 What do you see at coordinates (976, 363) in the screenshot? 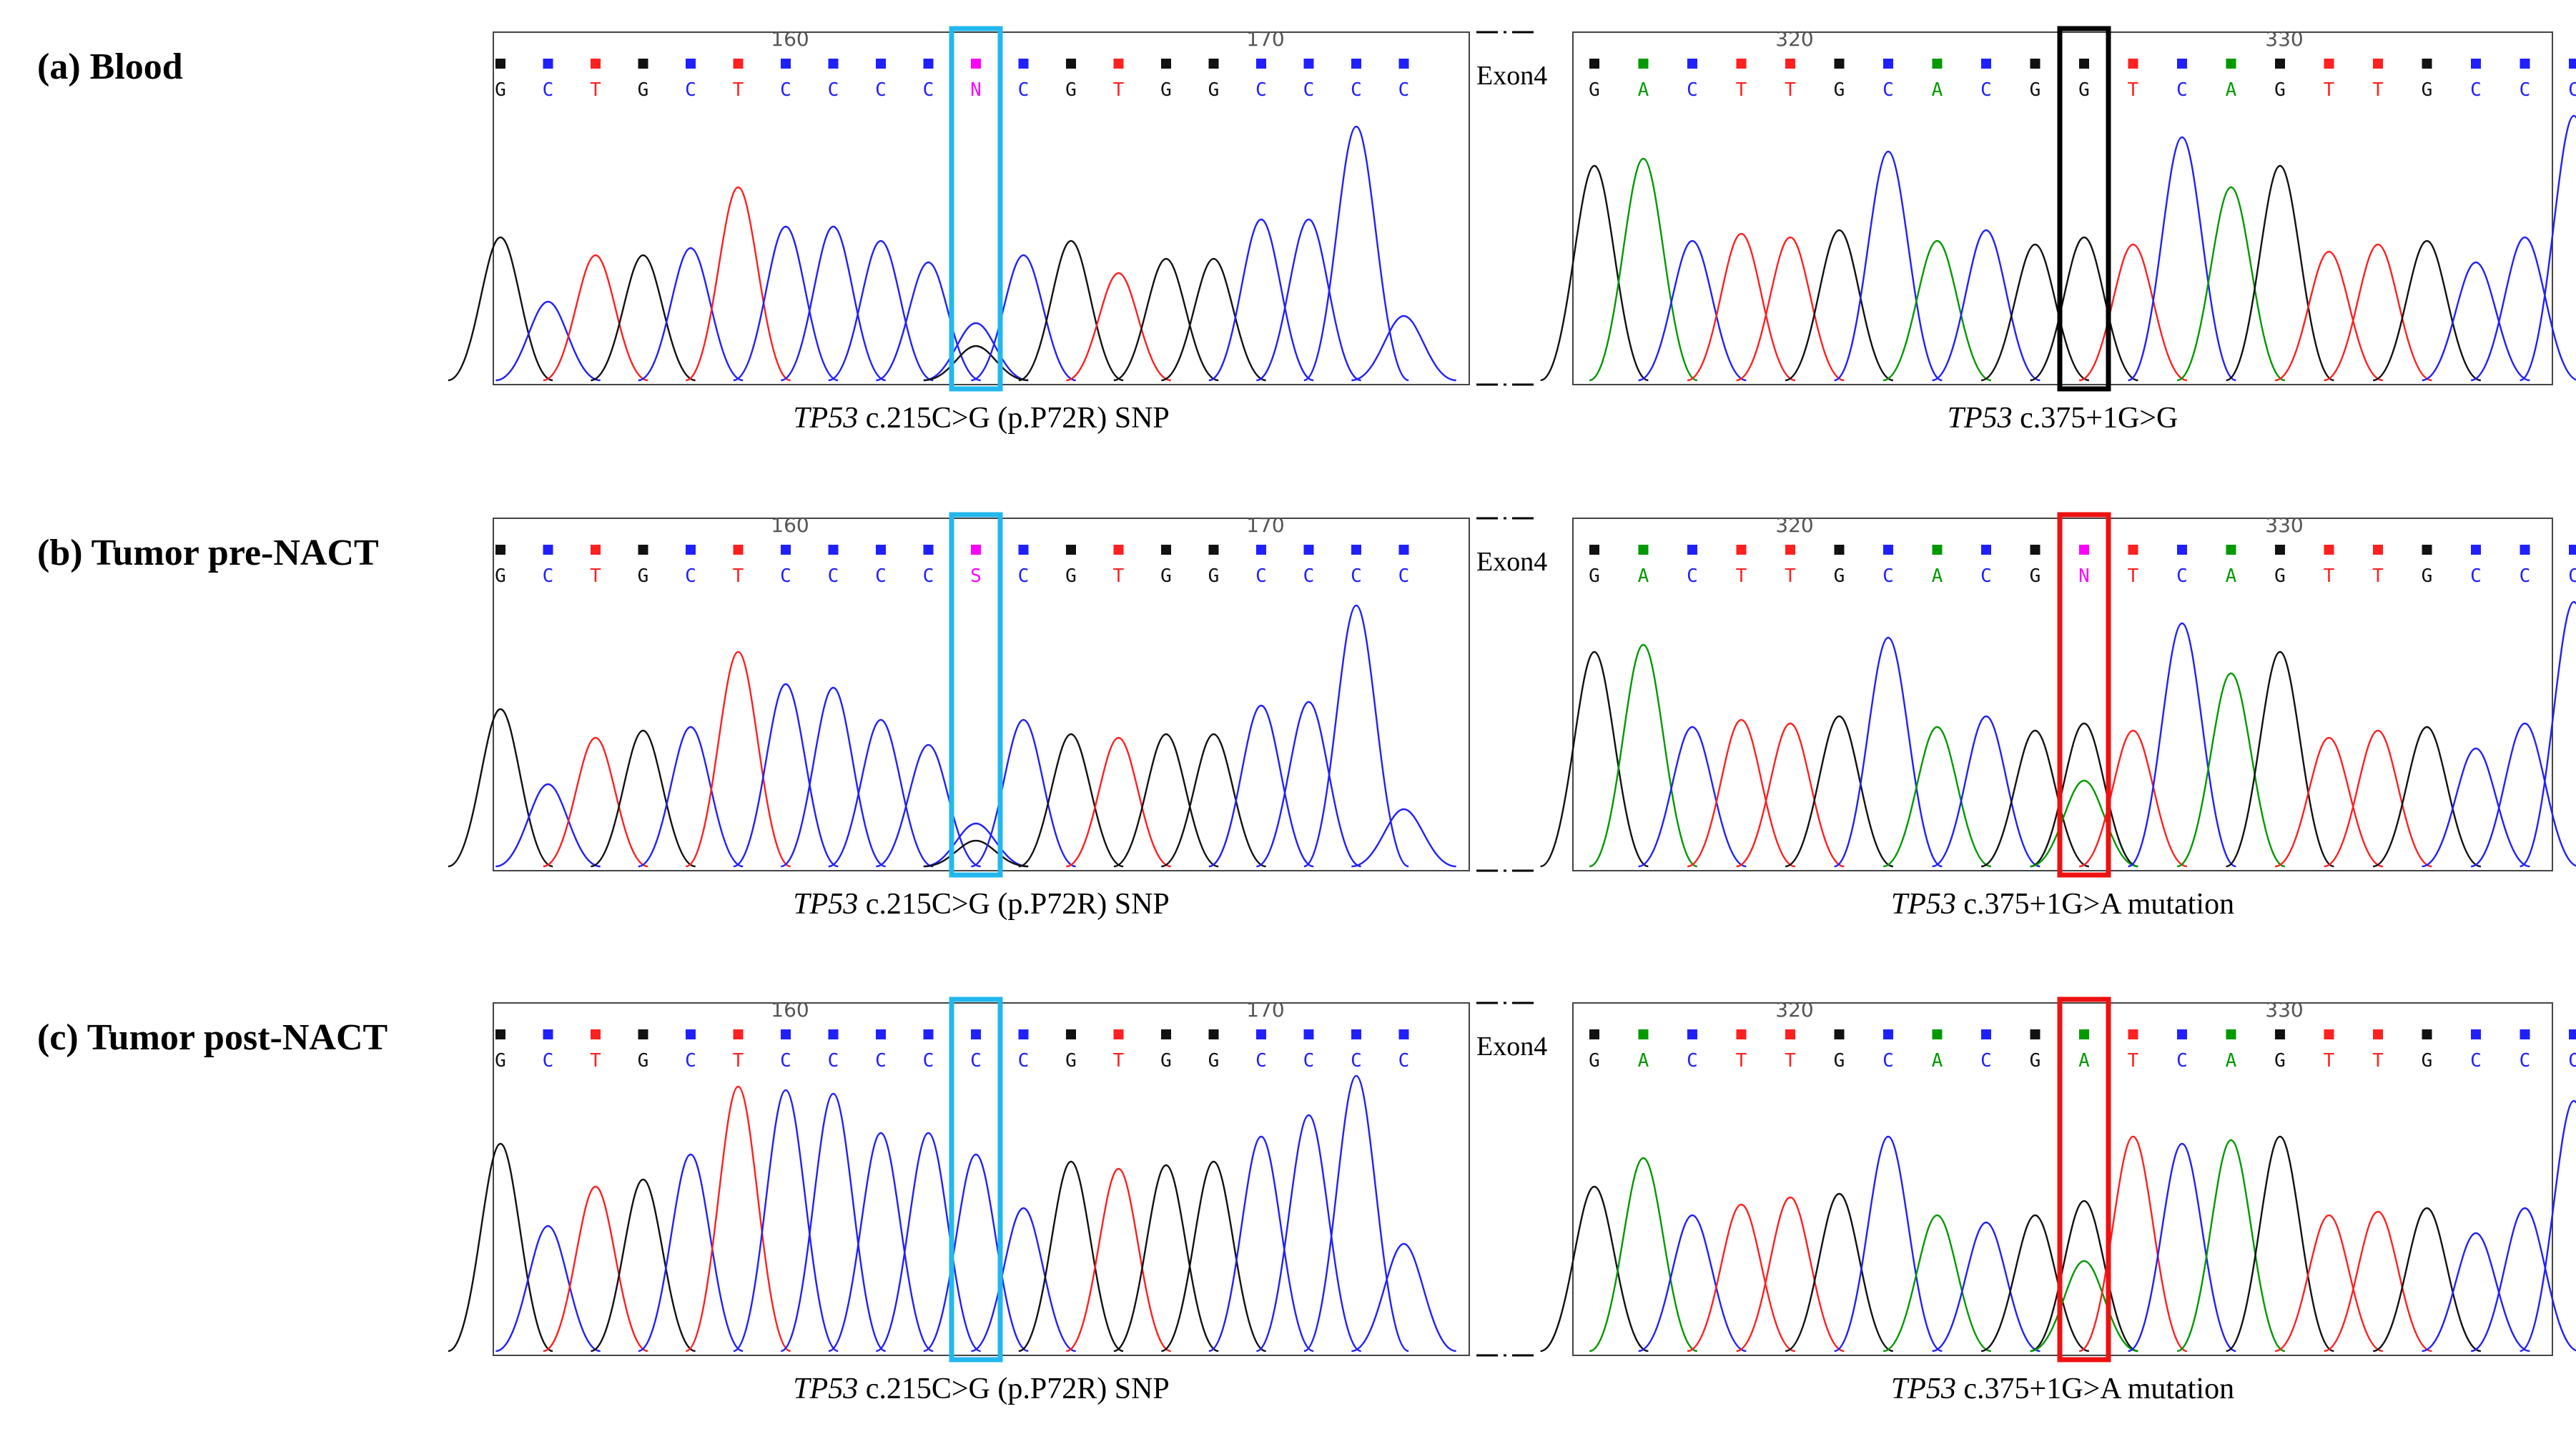
I see `trace-peak-secondary` at bounding box center [976, 363].